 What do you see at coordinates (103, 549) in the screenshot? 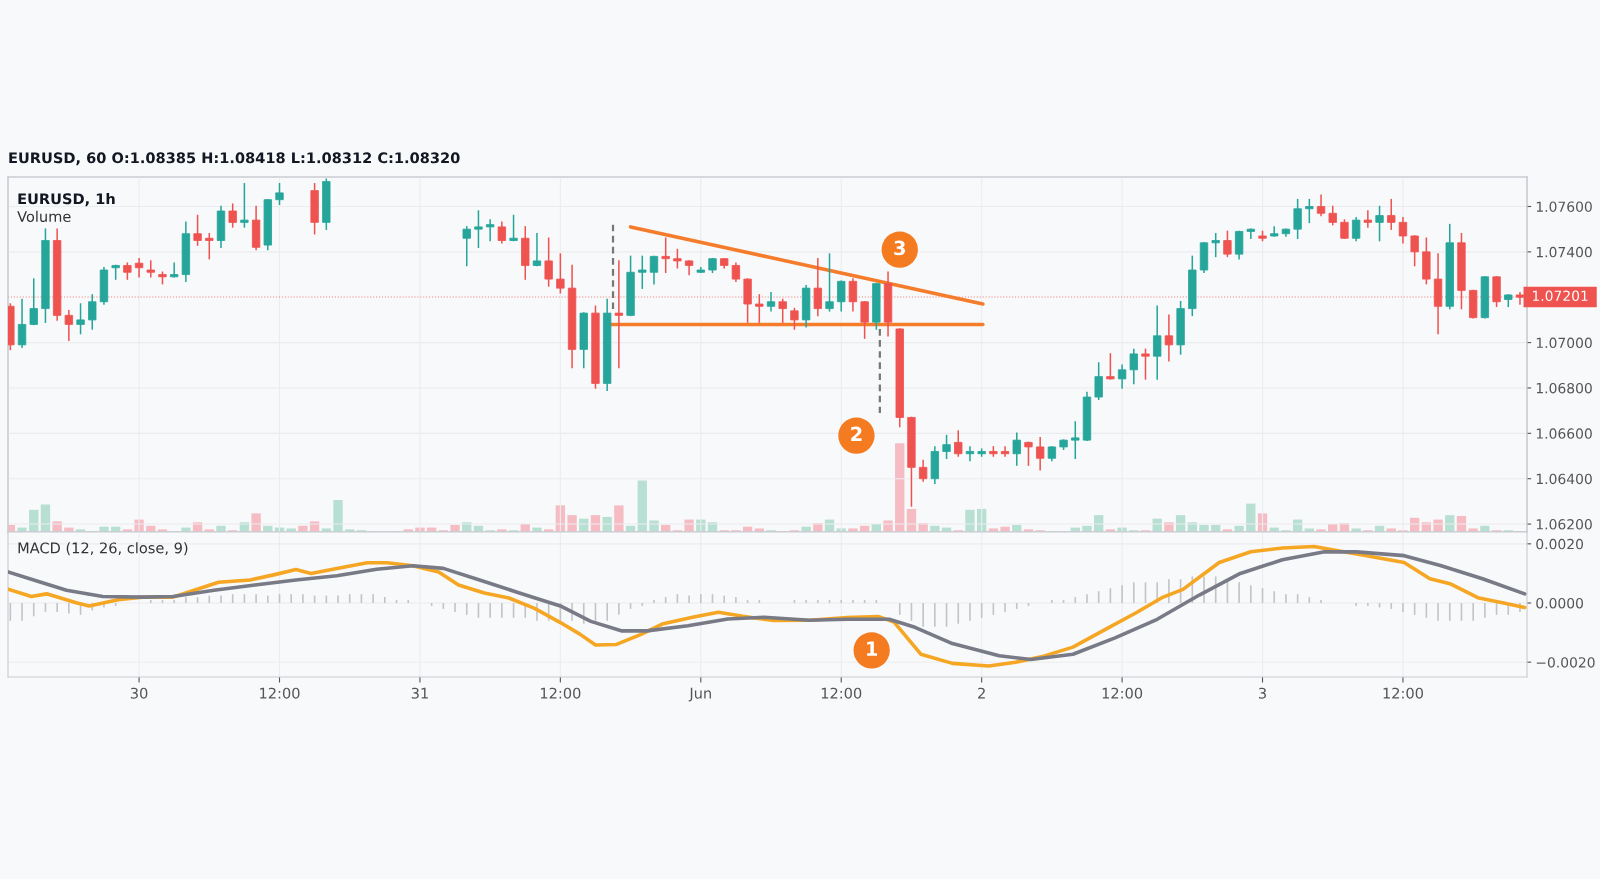
I see `text: MACD (12, 26, close, 9)` at bounding box center [103, 549].